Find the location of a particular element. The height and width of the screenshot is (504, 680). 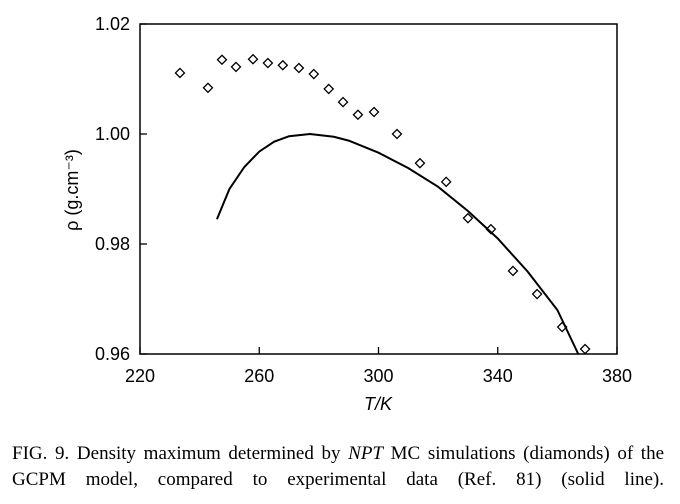

x-tick-label: 340 is located at coordinates (498, 376).